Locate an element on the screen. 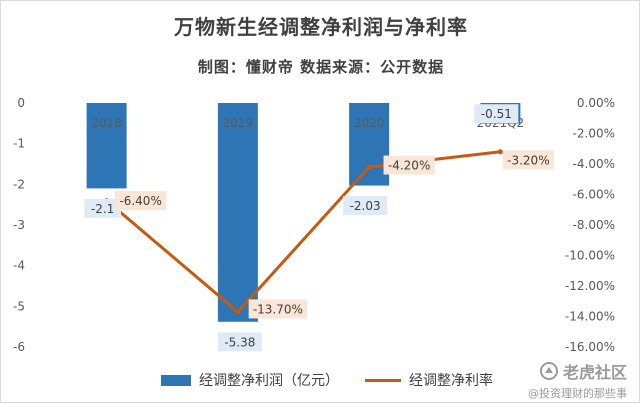 The height and width of the screenshot is (403, 640). y-left-tick-label: -3 is located at coordinates (19, 225).